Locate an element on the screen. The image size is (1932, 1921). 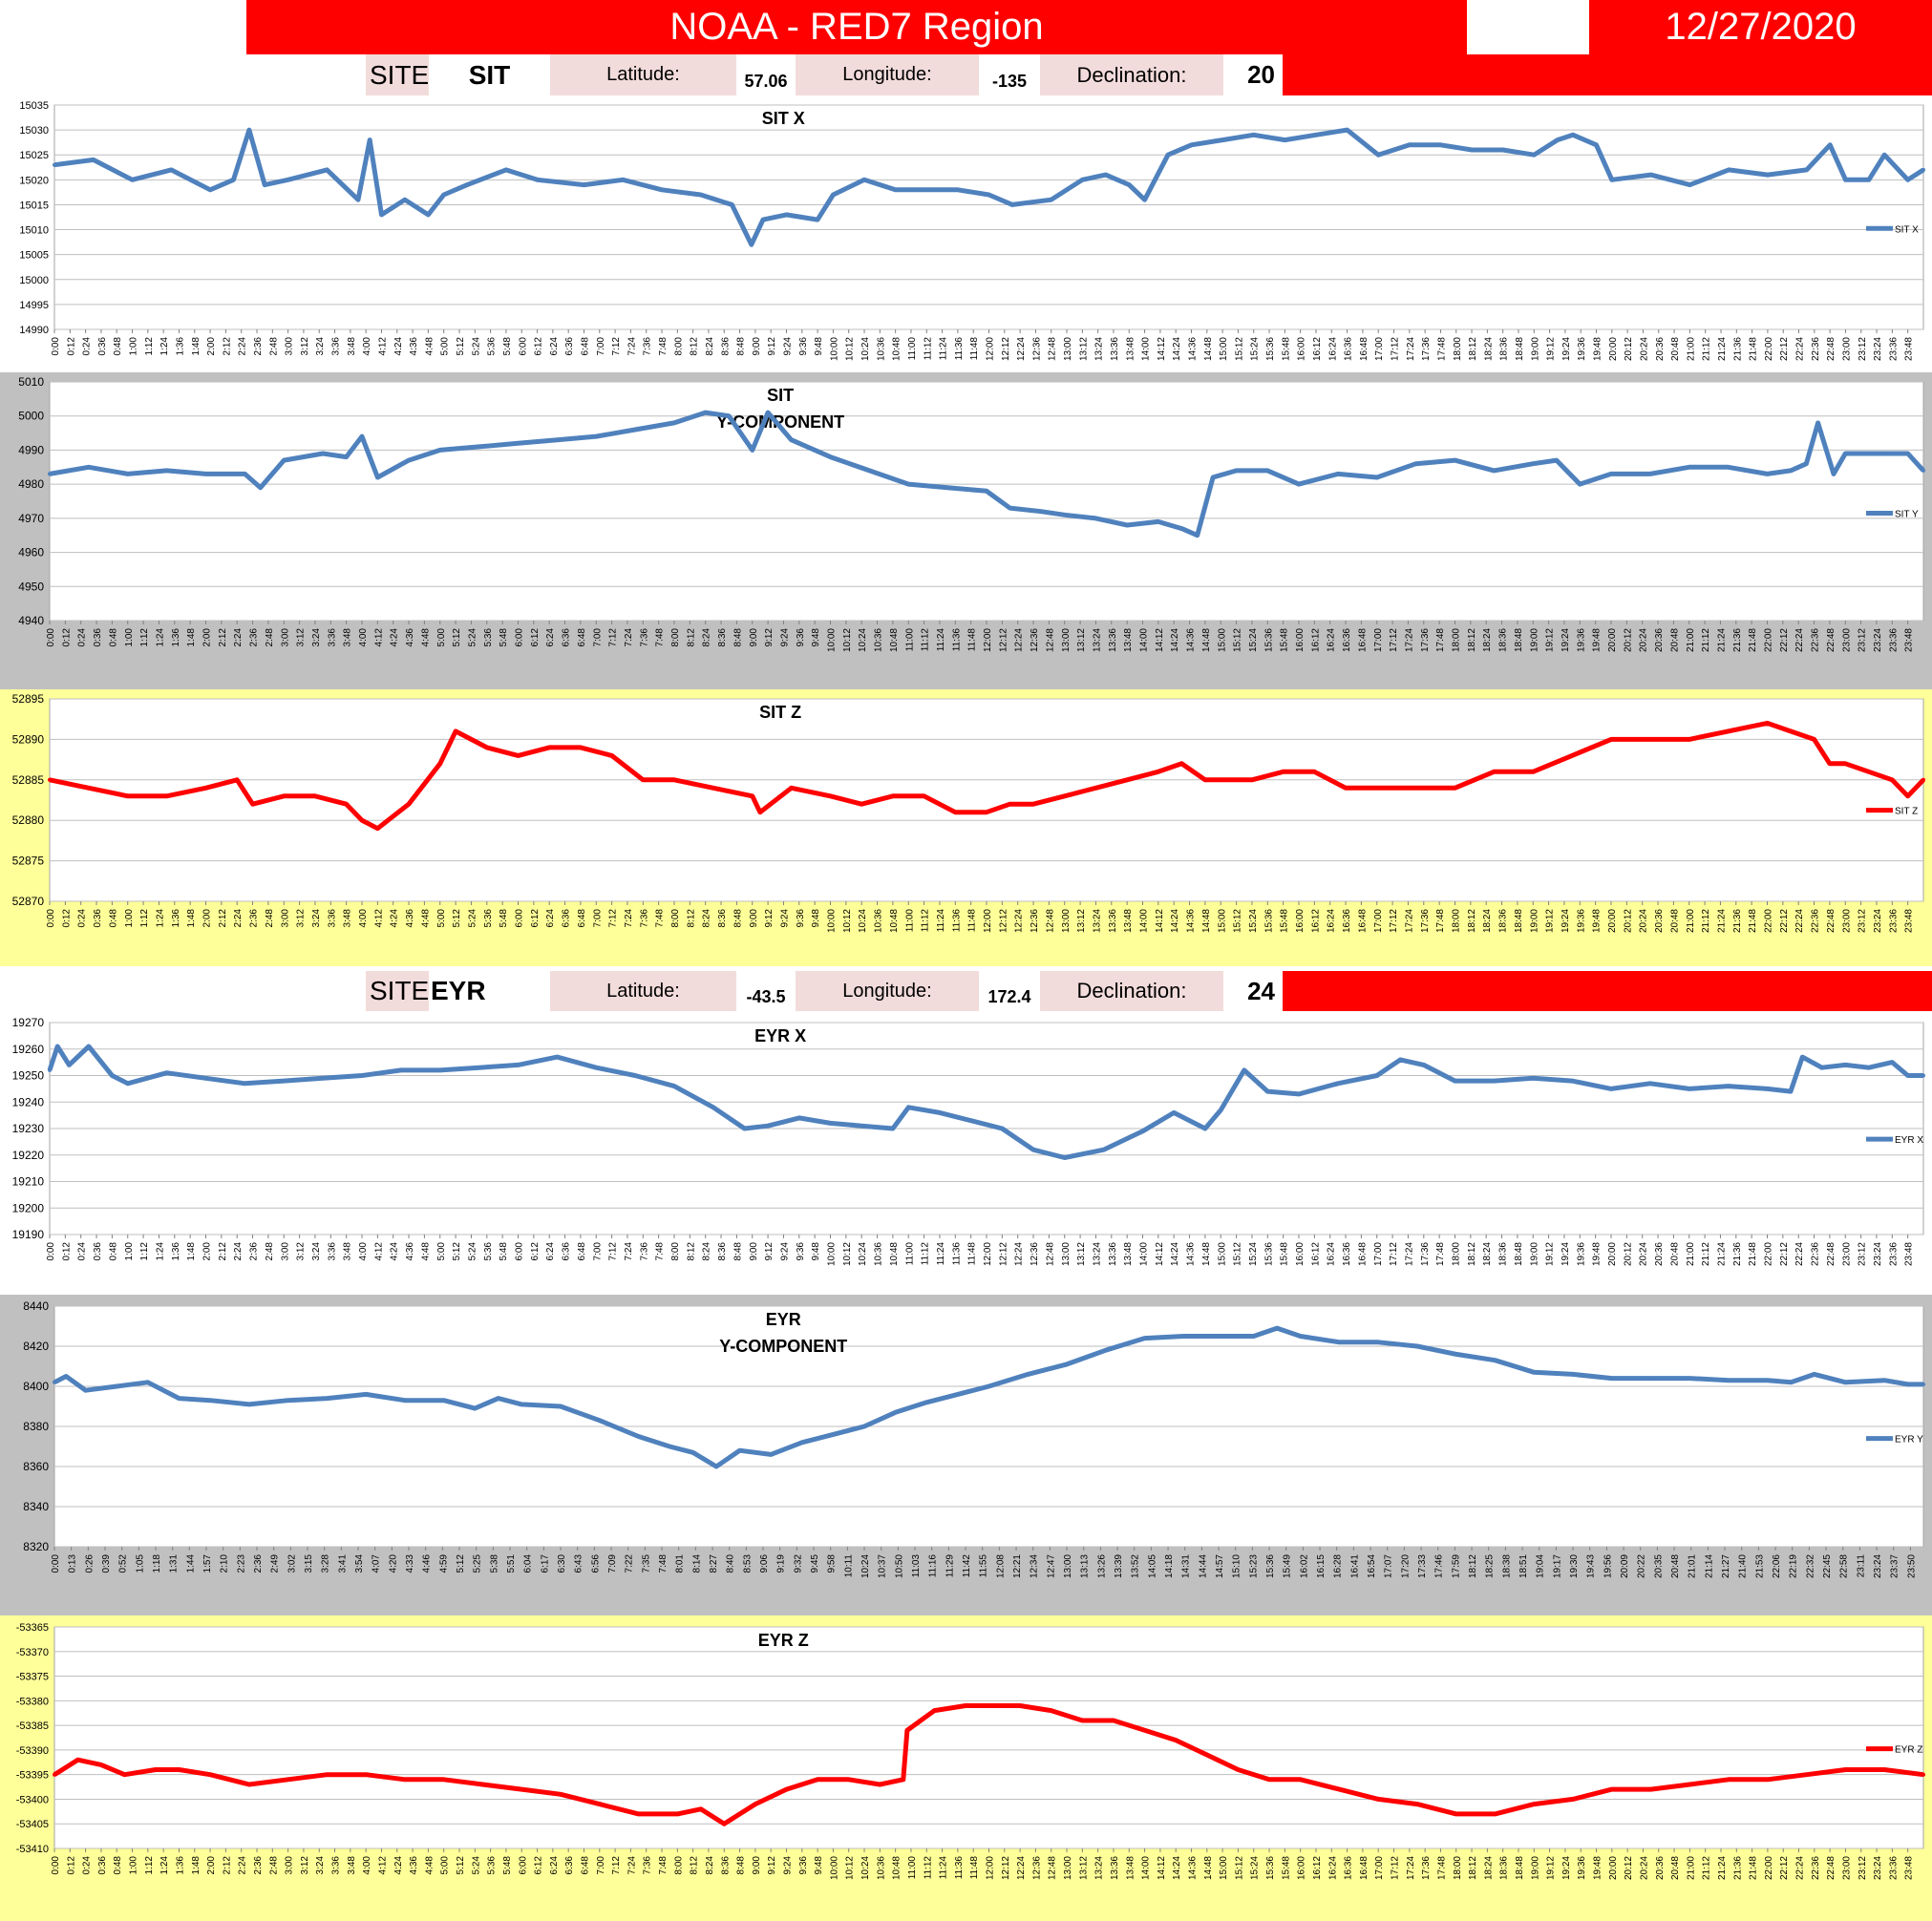
x-tick-label: 15:36 is located at coordinates (1268, 921).